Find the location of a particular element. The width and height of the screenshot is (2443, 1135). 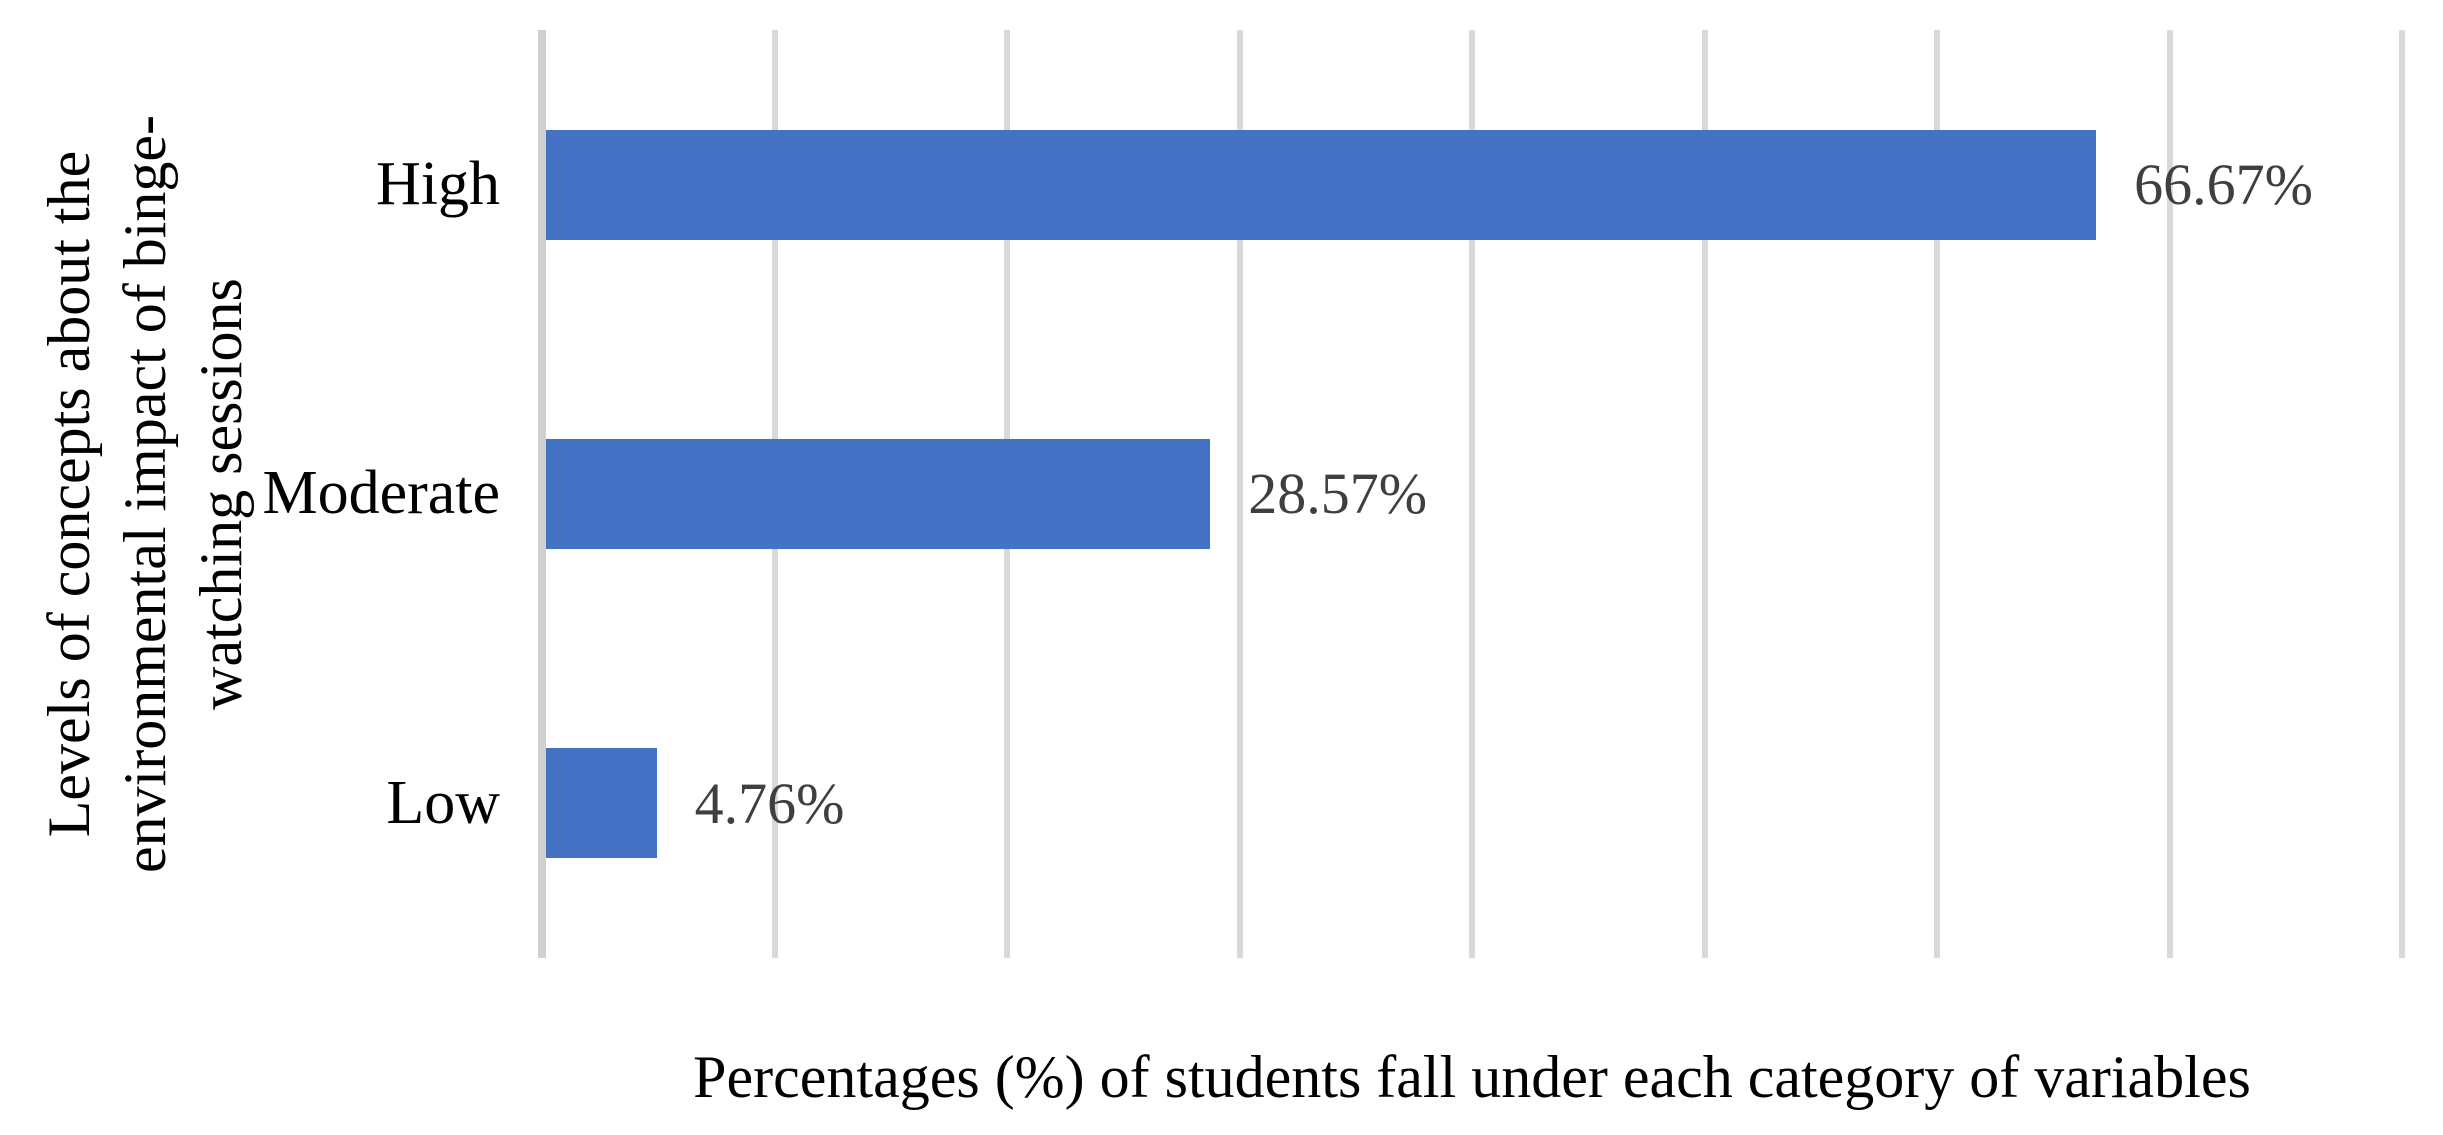

value-label-moderate: 28.57% is located at coordinates (1338, 494).